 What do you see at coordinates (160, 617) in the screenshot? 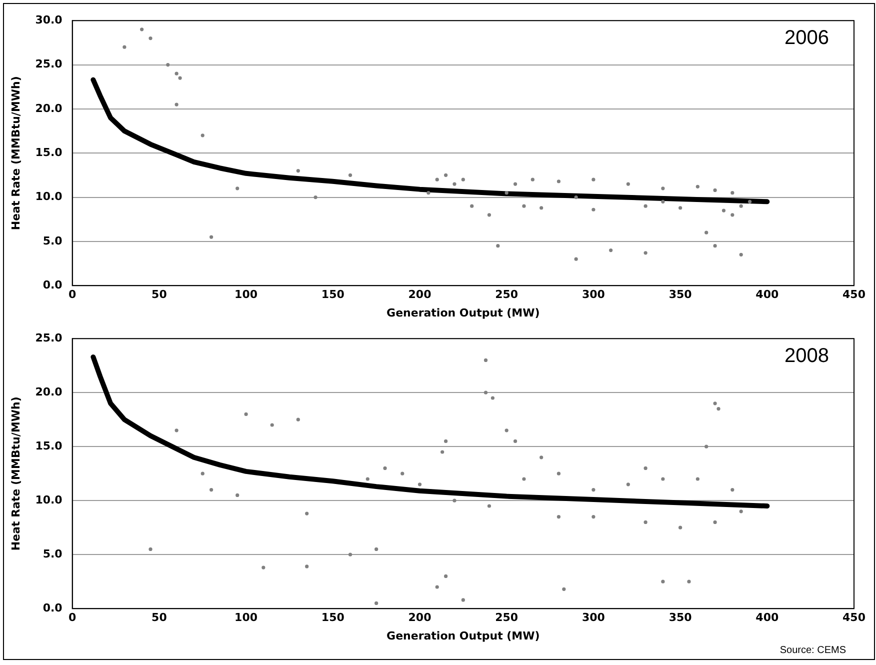
I see `x-tick-label: 50` at bounding box center [160, 617].